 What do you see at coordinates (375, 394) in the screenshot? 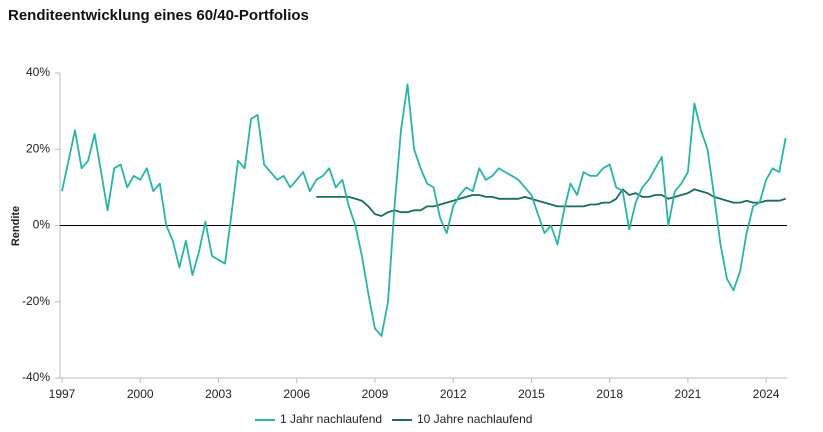
I see `x-tick-label: 2009` at bounding box center [375, 394].